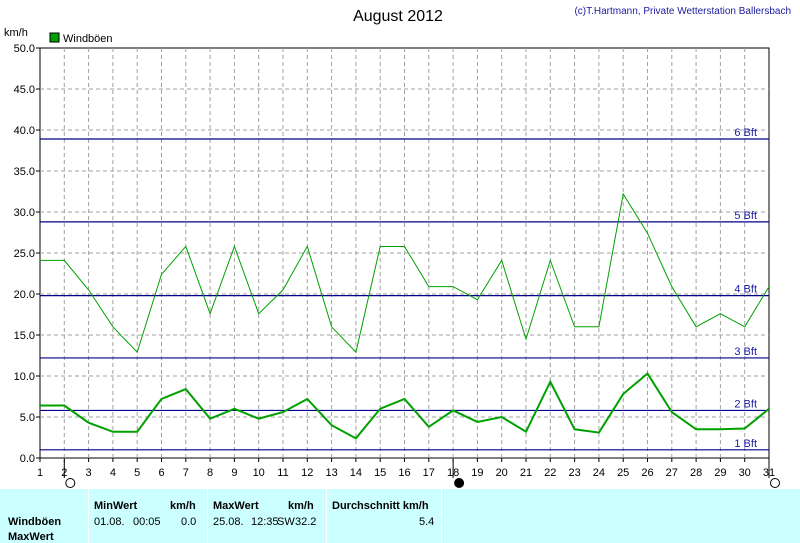 This screenshot has width=800, height=543. I want to click on max-header: MaxWert, so click(236, 506).